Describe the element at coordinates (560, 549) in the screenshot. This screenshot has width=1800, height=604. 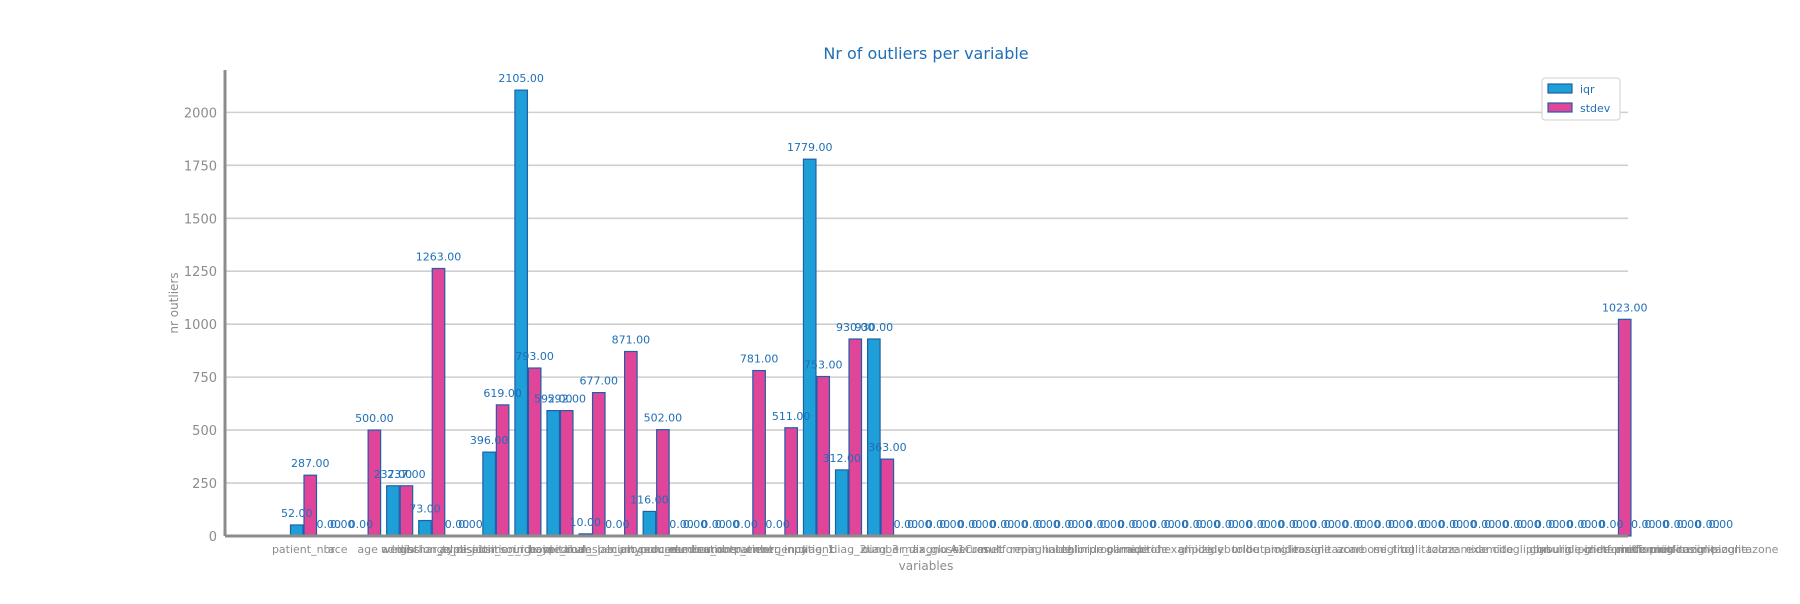
I see `x-tick-label: payer_code` at that location.